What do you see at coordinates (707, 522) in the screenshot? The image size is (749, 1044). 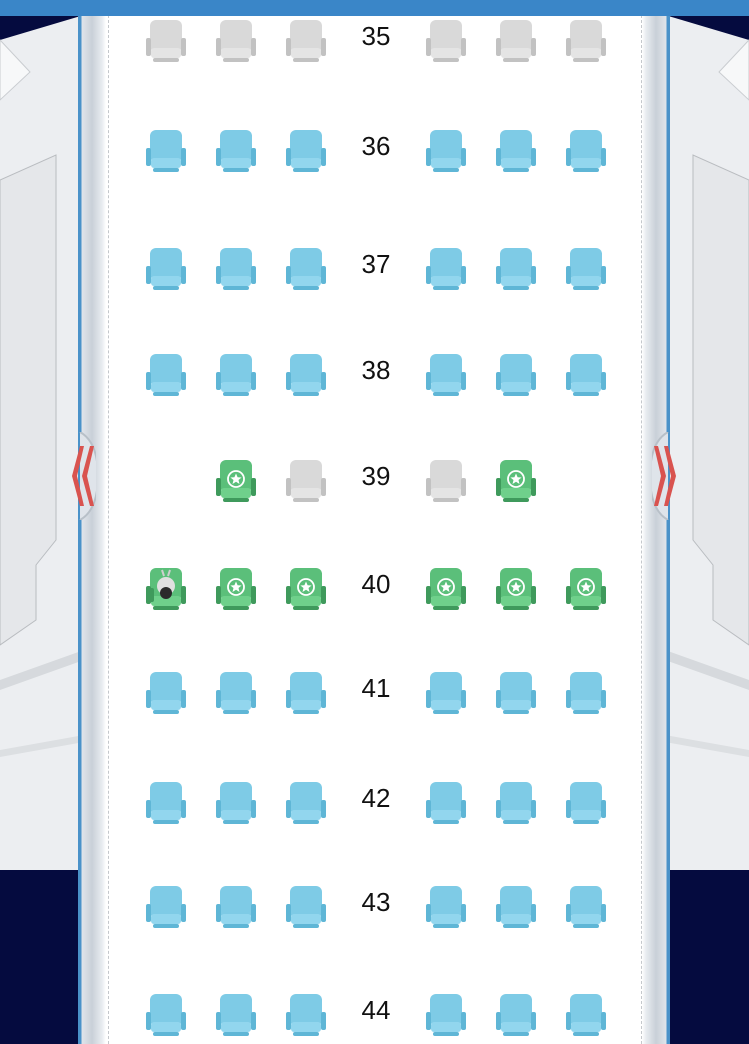 I see `right-wing` at bounding box center [707, 522].